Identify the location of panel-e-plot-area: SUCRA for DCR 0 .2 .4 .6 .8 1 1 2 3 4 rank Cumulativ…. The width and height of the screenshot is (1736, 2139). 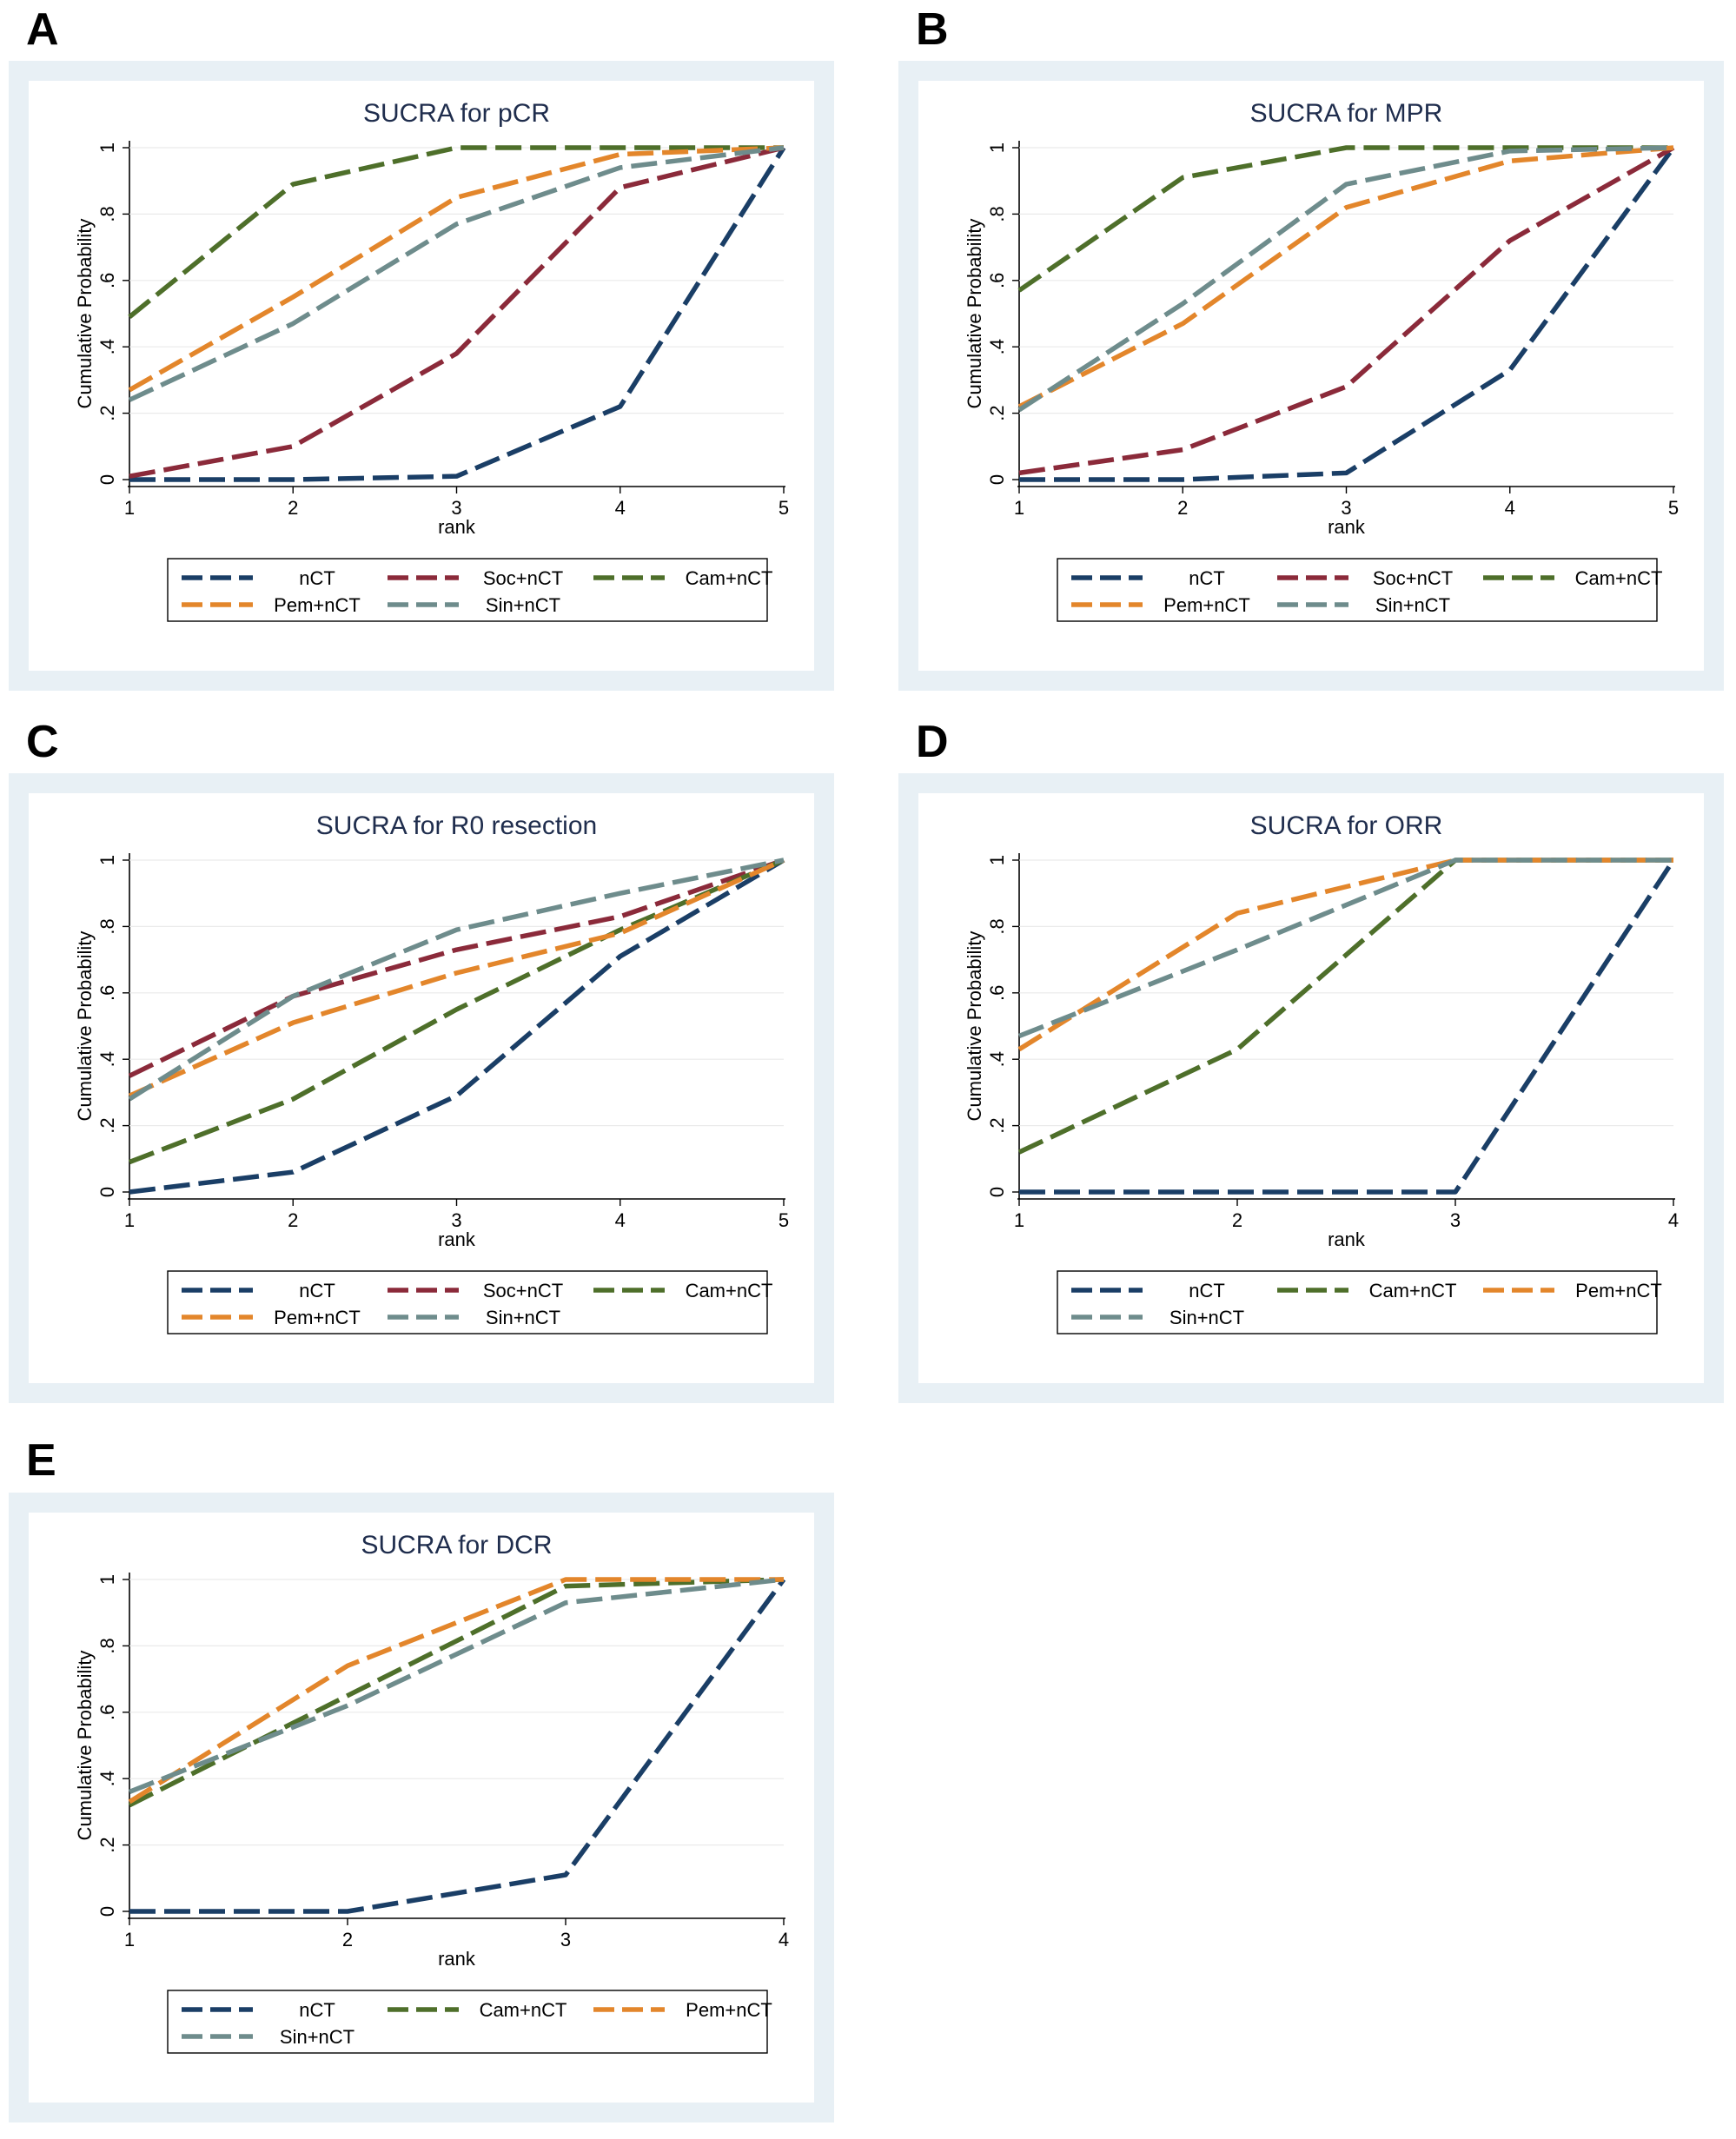
(421, 1808).